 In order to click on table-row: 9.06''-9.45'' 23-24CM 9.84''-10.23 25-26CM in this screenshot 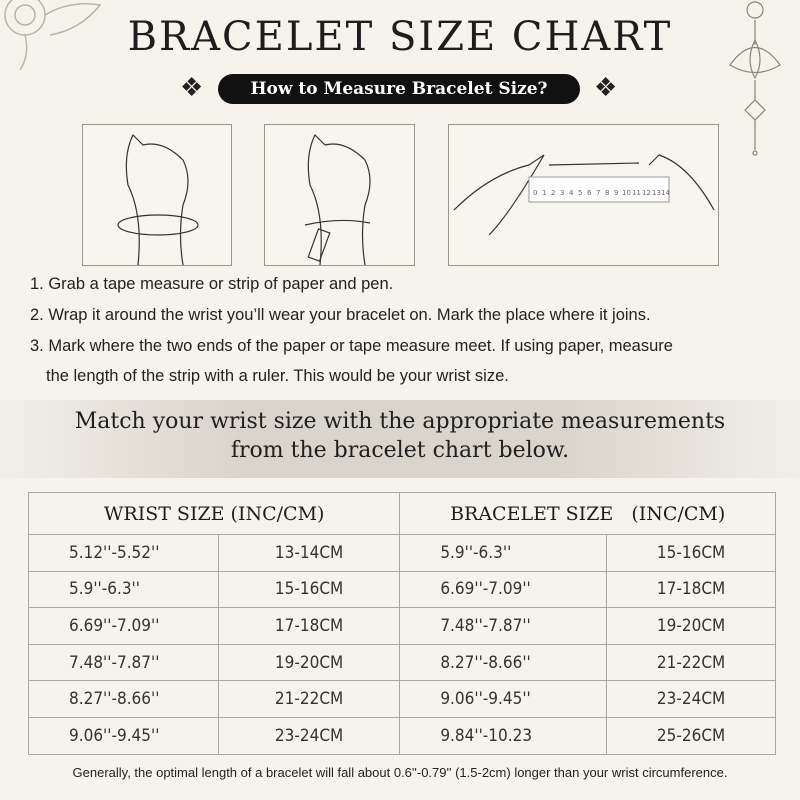, I will do `click(402, 735)`.